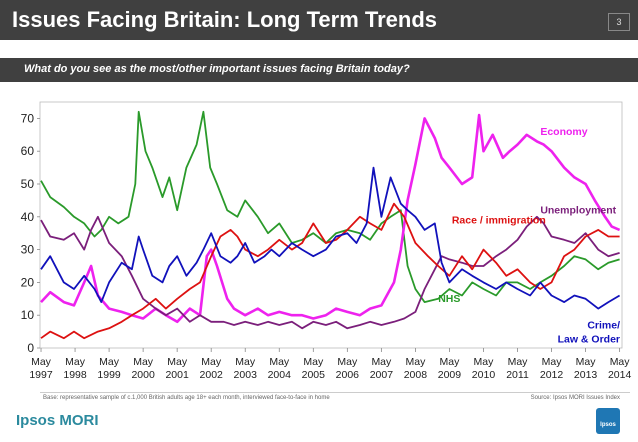 This screenshot has width=638, height=442. Describe the element at coordinates (177, 375) in the screenshot. I see `x-tick-label-year-2001: 2001` at that location.